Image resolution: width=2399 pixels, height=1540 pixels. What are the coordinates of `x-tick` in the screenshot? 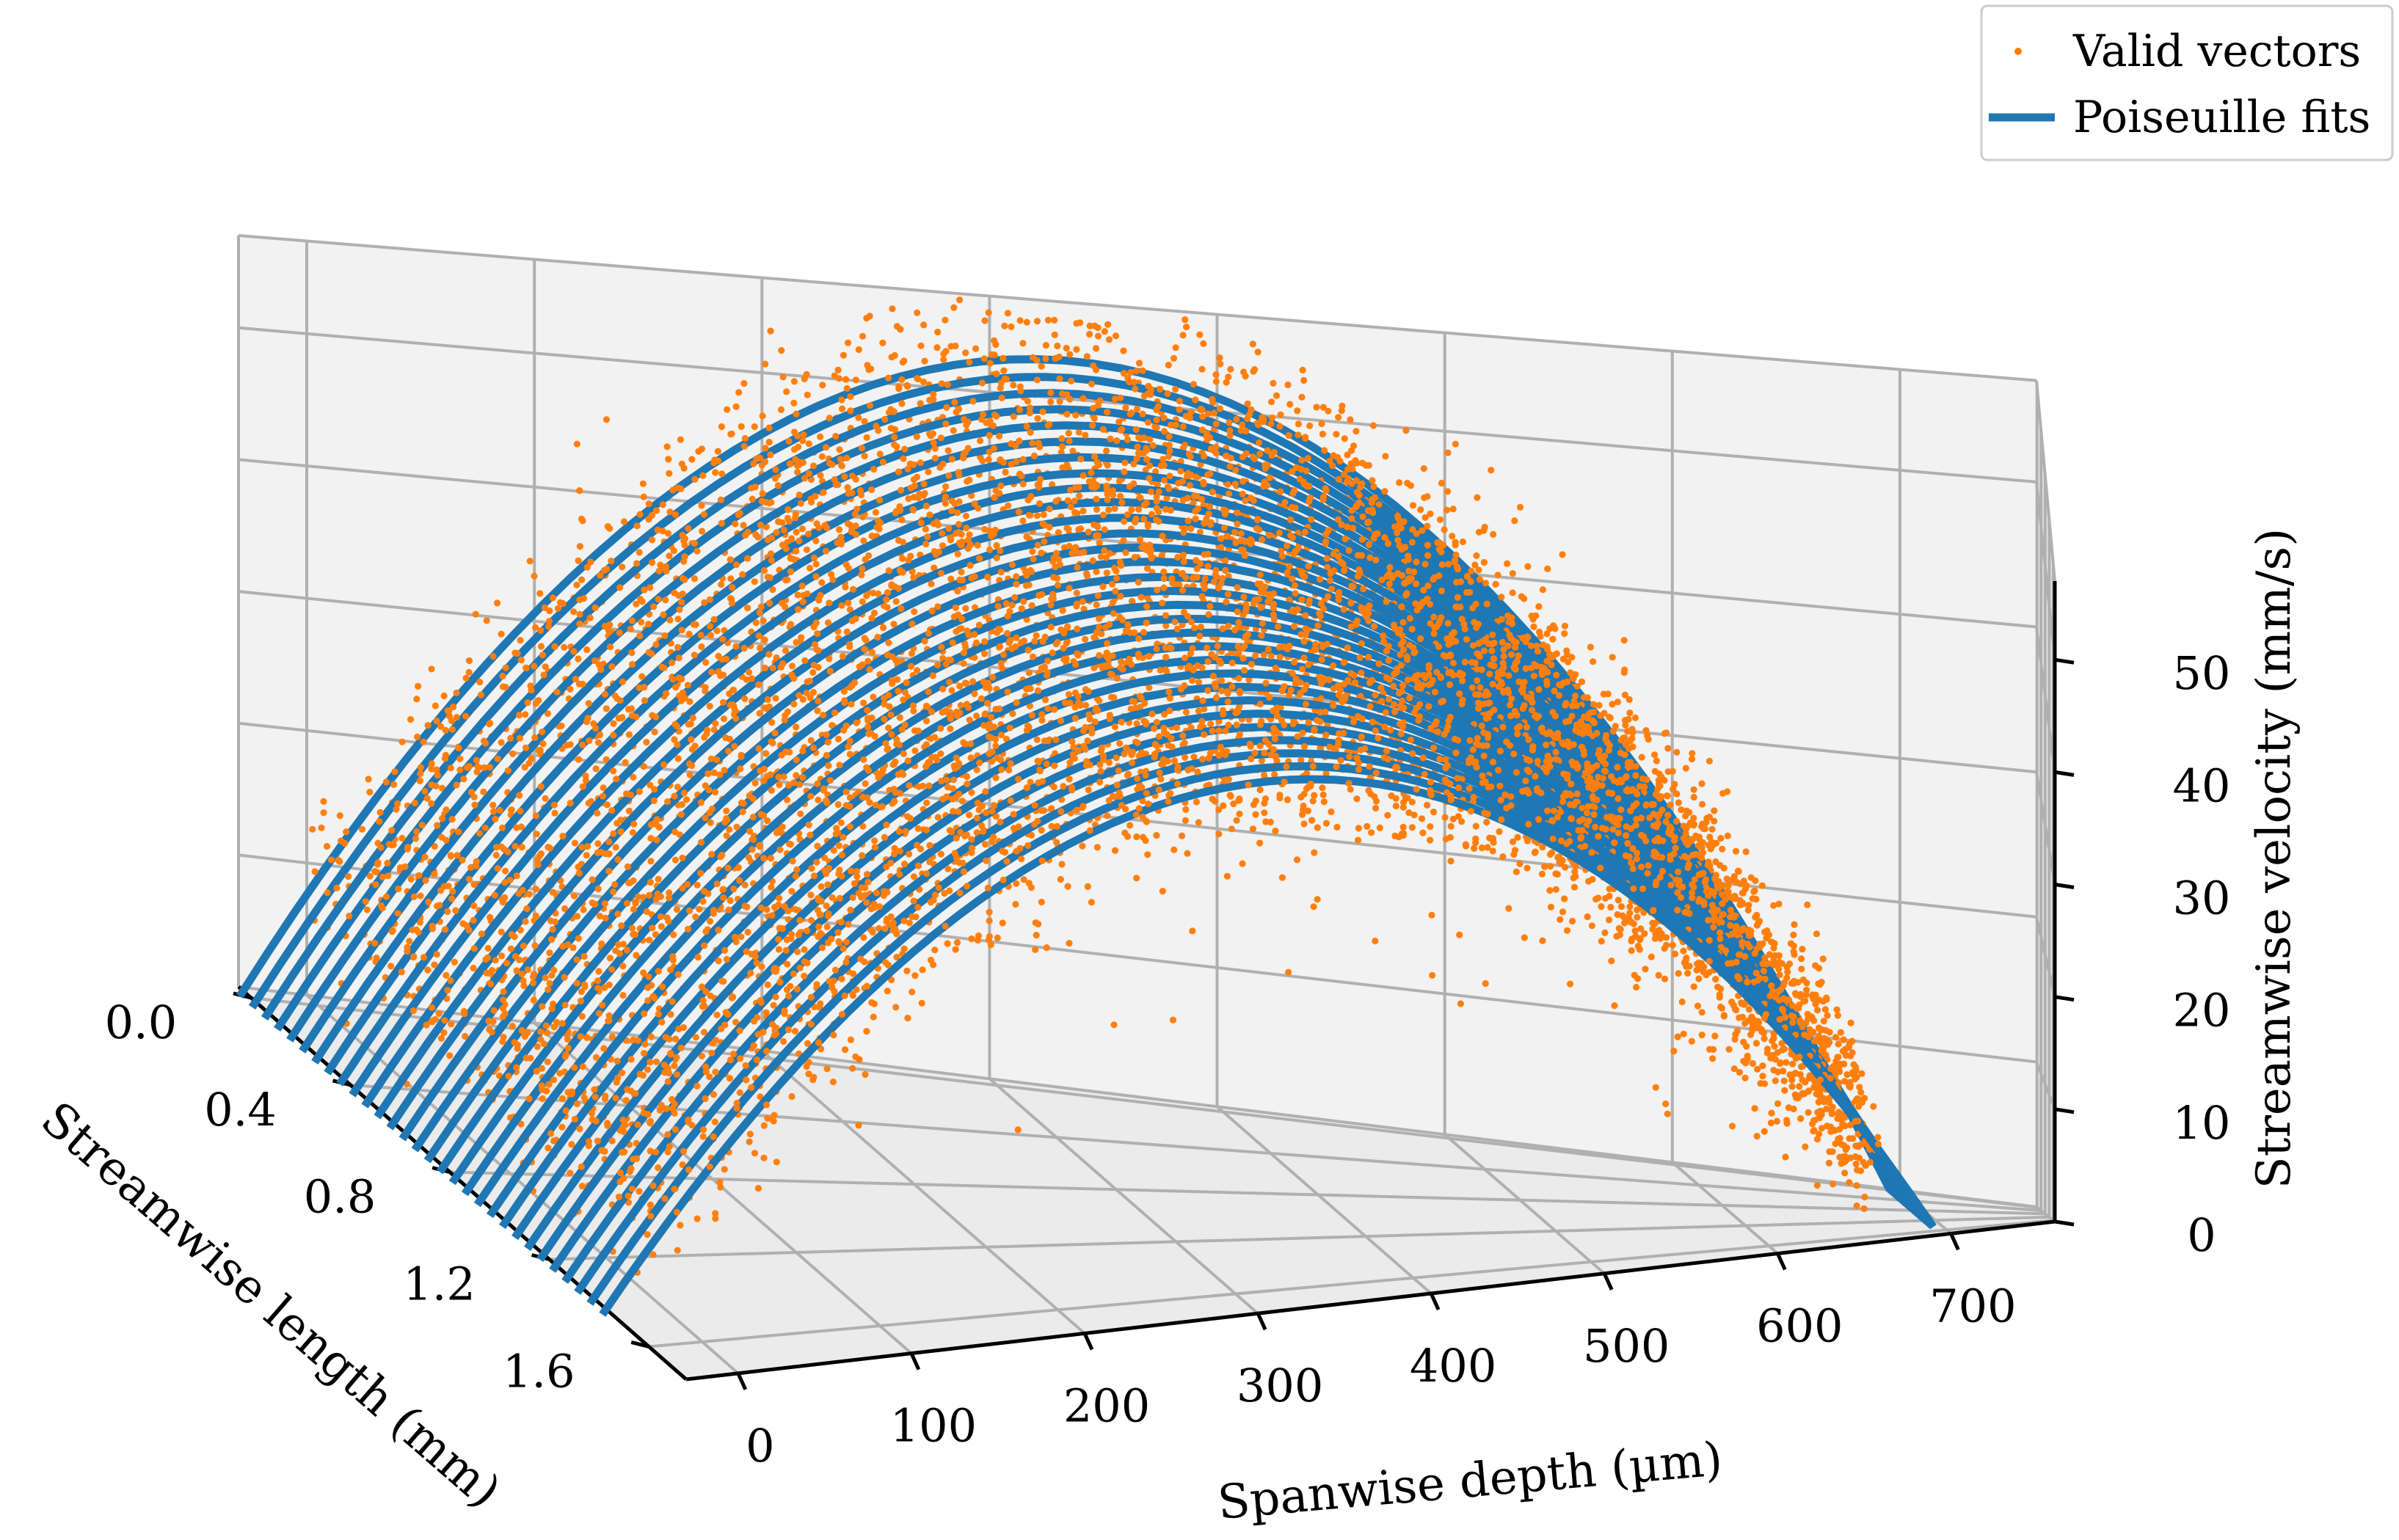 It's located at (915, 1361).